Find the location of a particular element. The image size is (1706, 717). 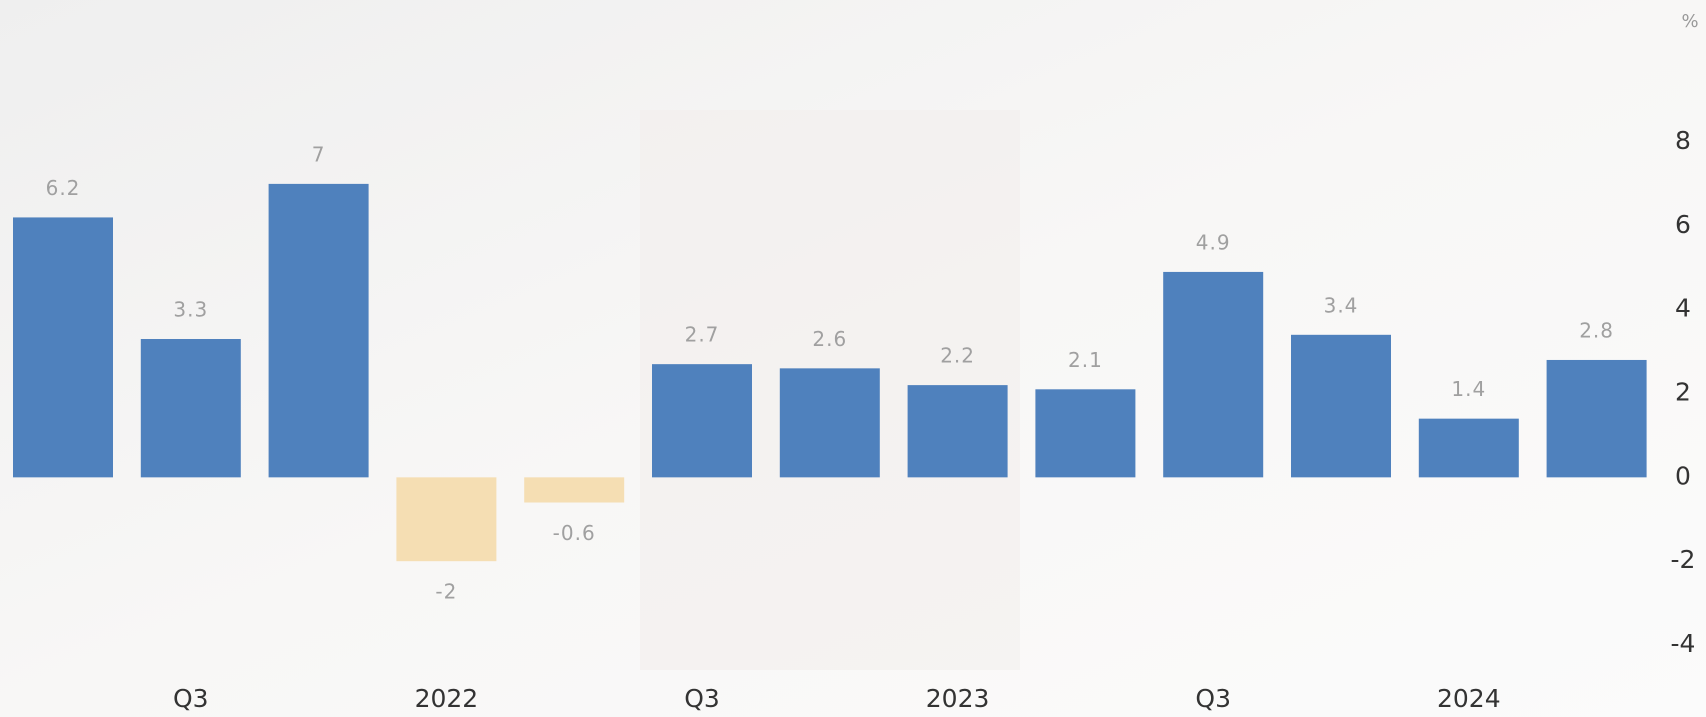

y-tick-label: -2 is located at coordinates (1683, 559).